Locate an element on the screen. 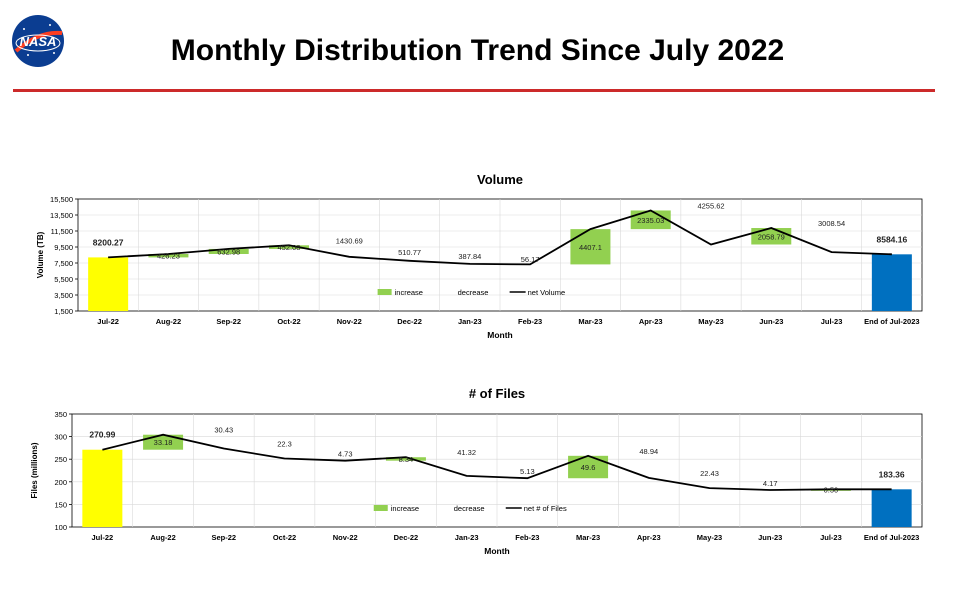  y-tick-label: 350 is located at coordinates (60, 414).